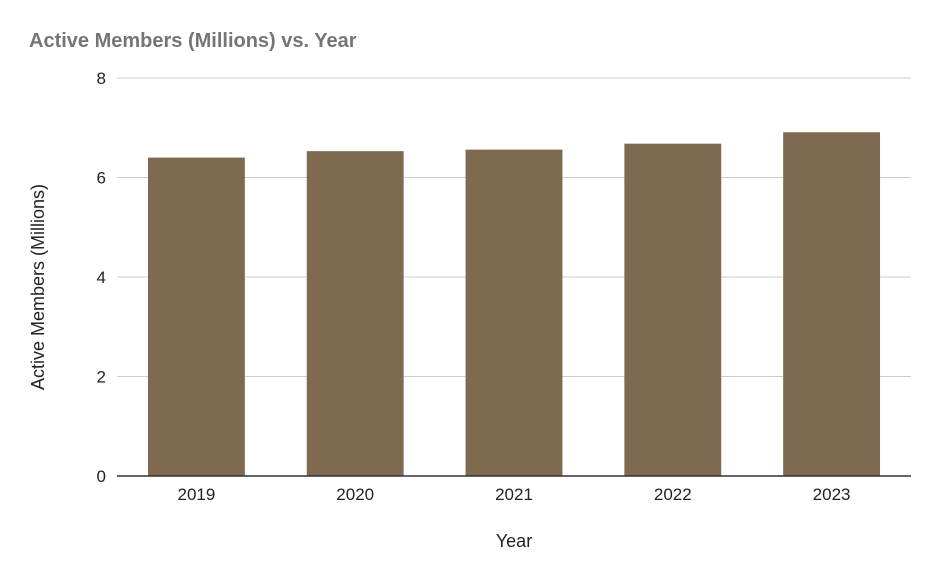 This screenshot has height=580, width=940. What do you see at coordinates (832, 494) in the screenshot?
I see `x-tick-label: 2023` at bounding box center [832, 494].